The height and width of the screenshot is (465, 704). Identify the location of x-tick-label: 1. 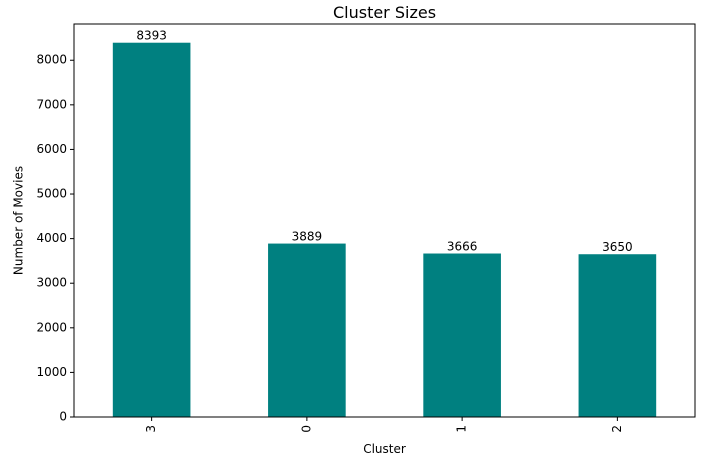
(462, 429).